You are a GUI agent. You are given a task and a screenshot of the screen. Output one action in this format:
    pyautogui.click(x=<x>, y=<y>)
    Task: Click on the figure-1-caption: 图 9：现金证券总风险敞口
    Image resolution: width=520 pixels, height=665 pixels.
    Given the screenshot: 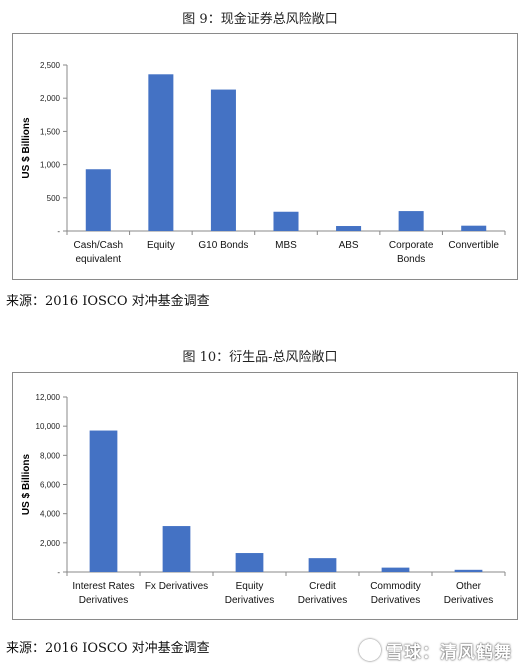 What is the action you would take?
    pyautogui.click(x=260, y=19)
    